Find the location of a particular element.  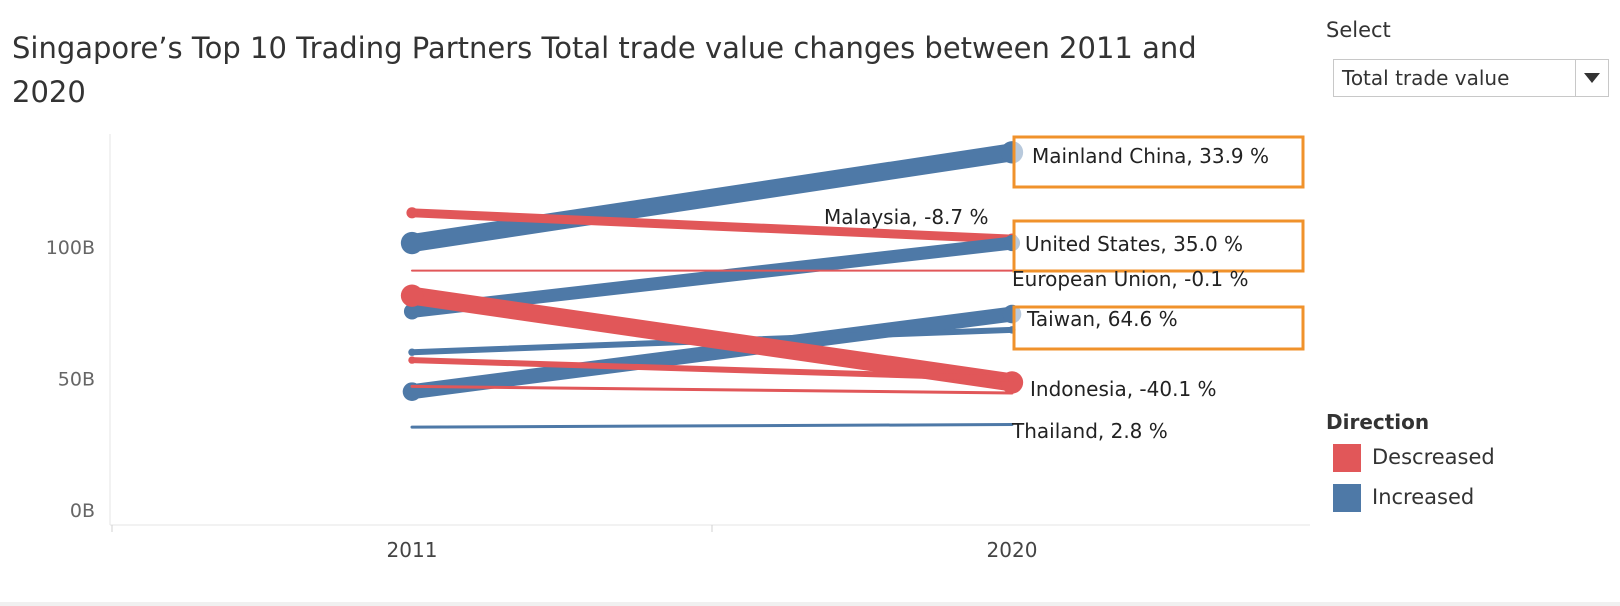

line-japan is located at coordinates (712, 369).